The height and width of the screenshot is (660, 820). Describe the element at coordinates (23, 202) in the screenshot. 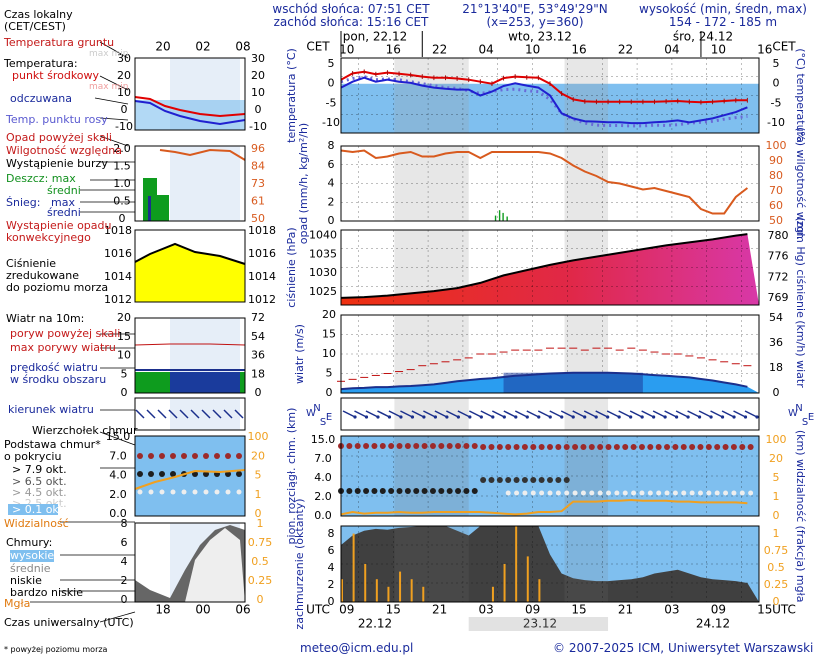

I see `snow-label: Śnieg:` at that location.